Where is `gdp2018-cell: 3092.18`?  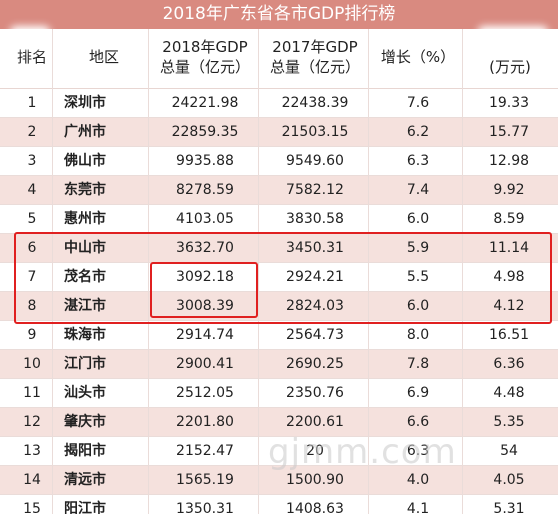 gdp2018-cell: 3092.18 is located at coordinates (205, 277).